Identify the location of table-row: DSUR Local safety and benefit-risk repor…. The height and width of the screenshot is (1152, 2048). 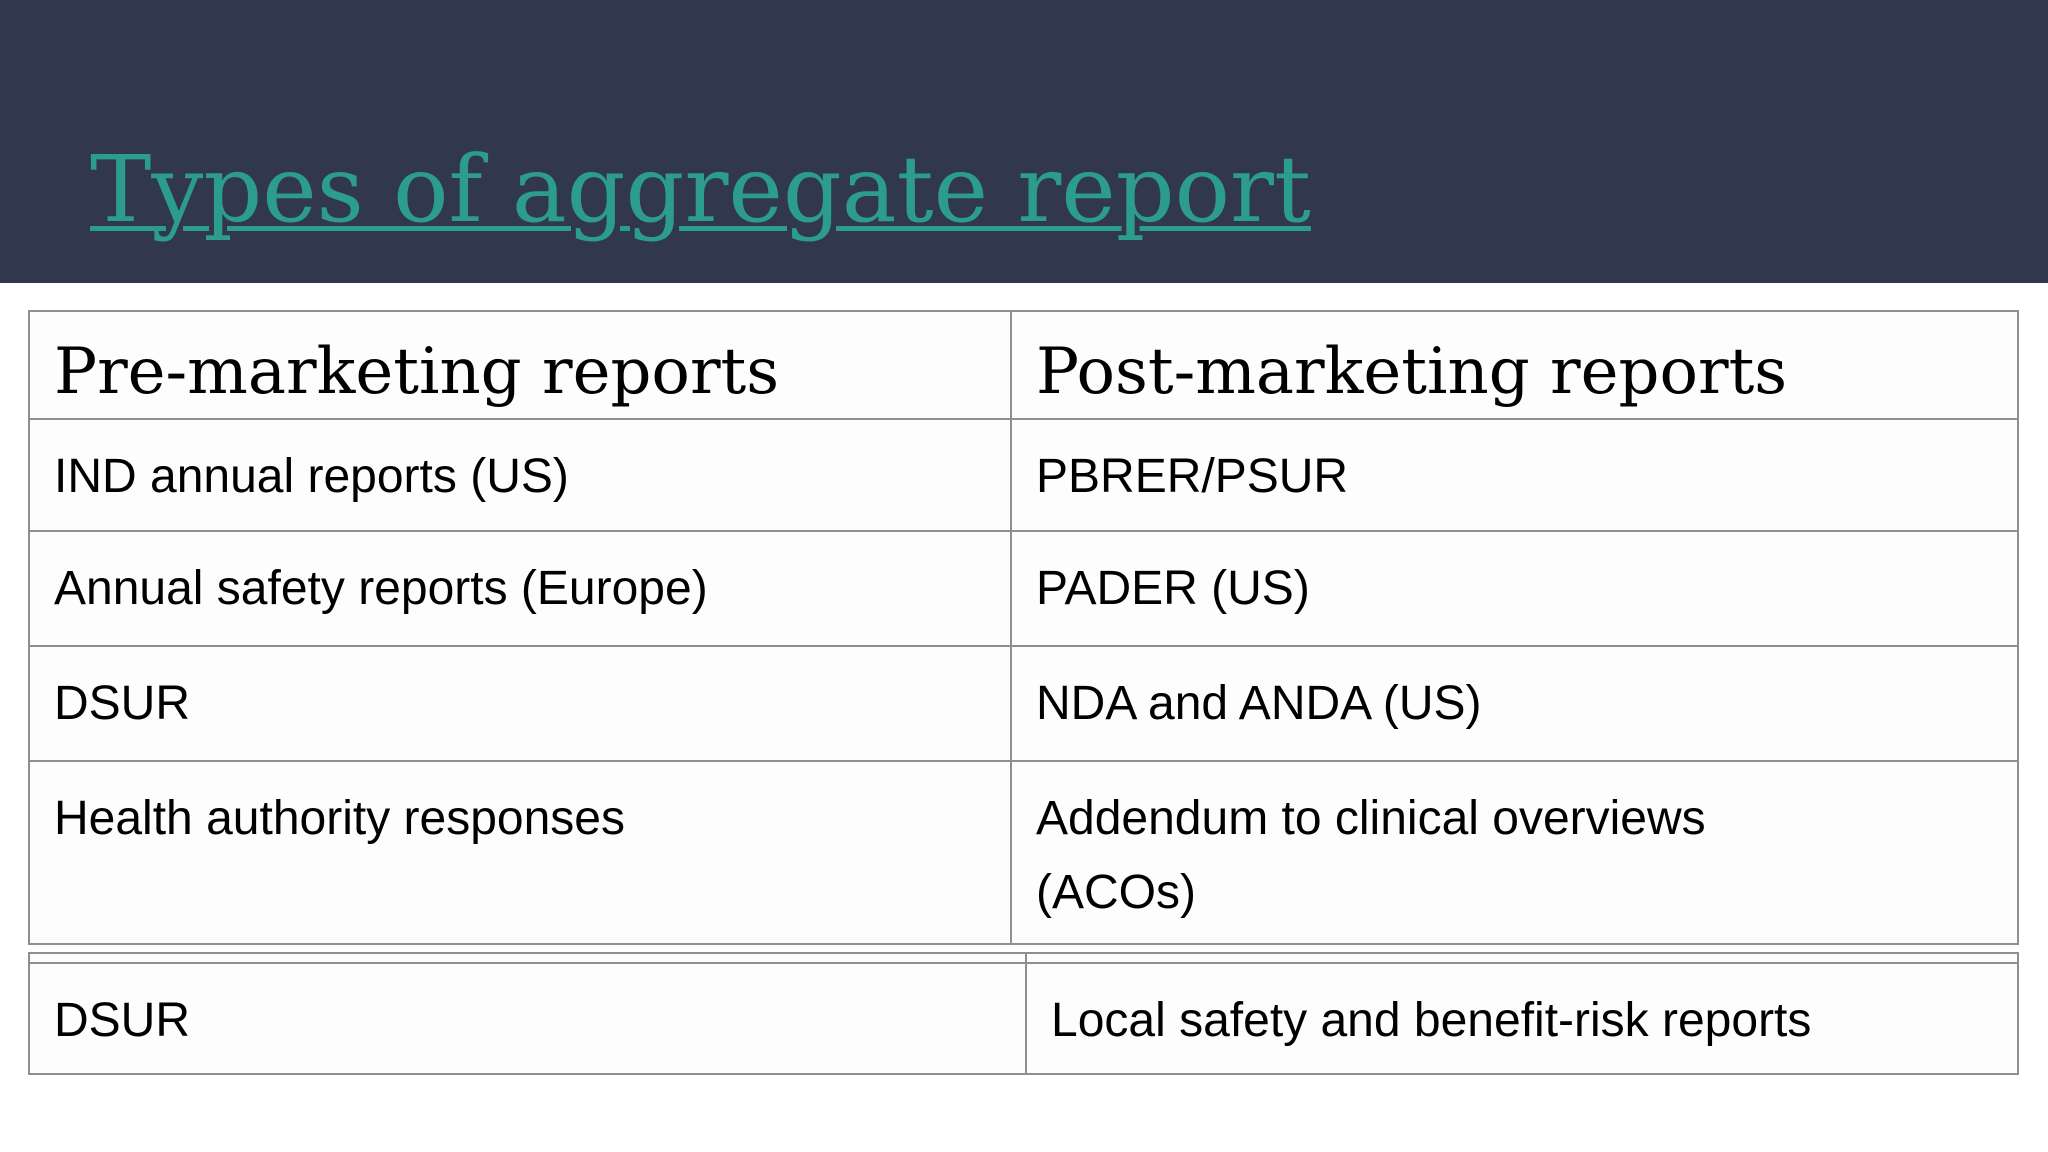
(1023, 1018).